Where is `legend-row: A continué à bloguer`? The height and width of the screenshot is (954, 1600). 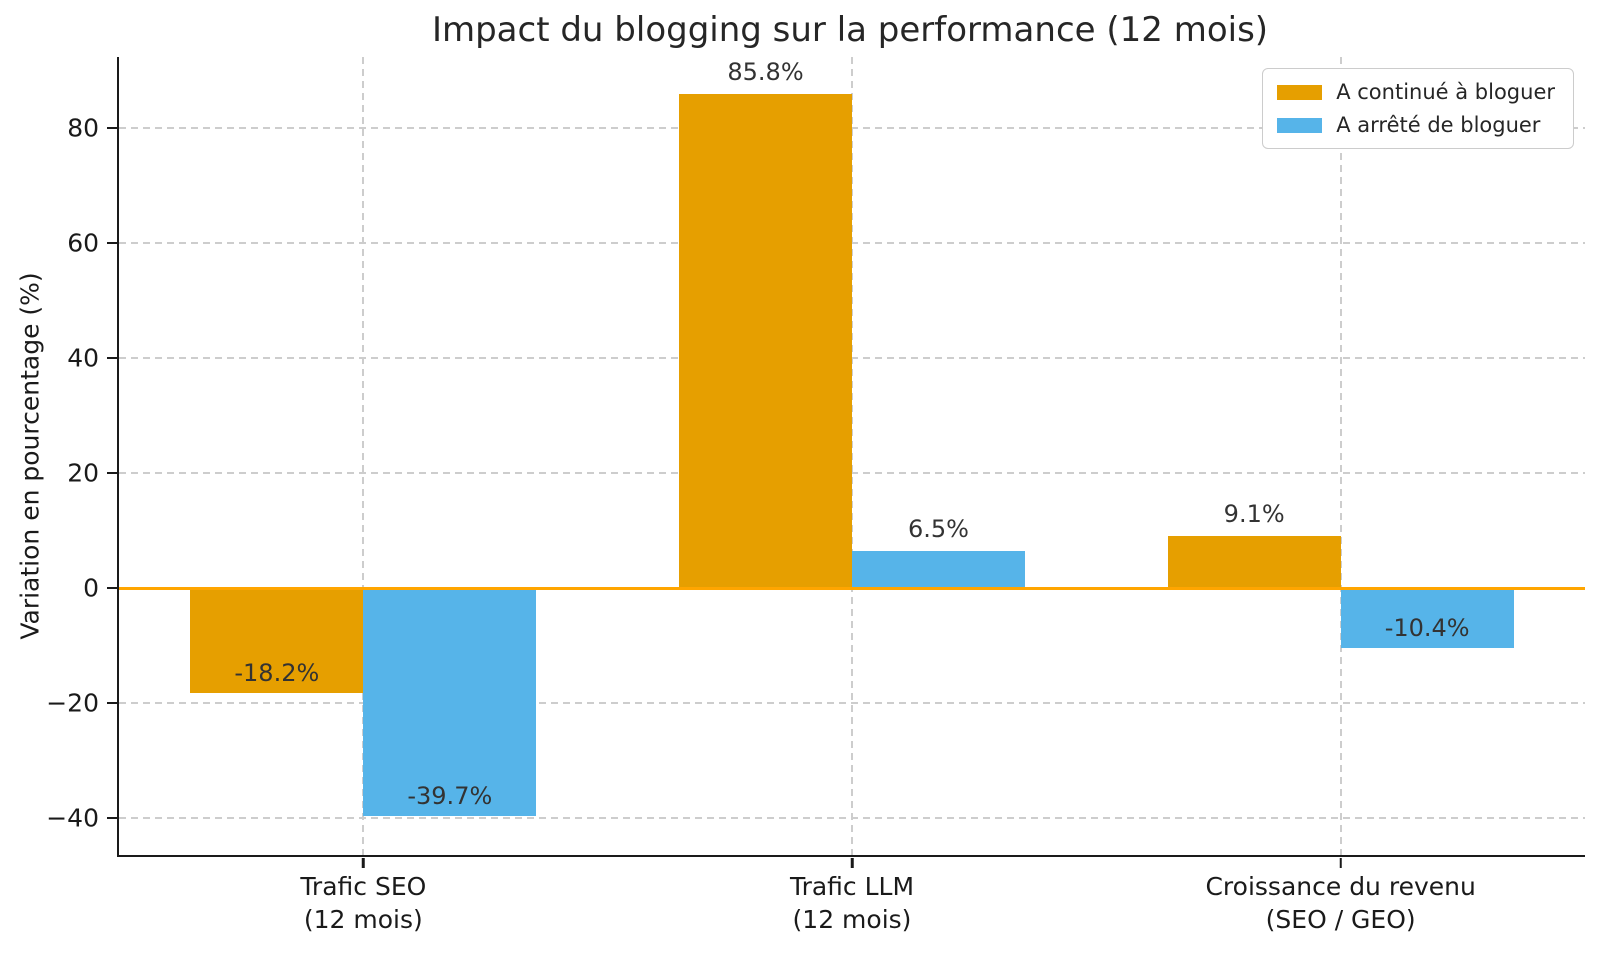
legend-row: A continué à bloguer is located at coordinates (1416, 92).